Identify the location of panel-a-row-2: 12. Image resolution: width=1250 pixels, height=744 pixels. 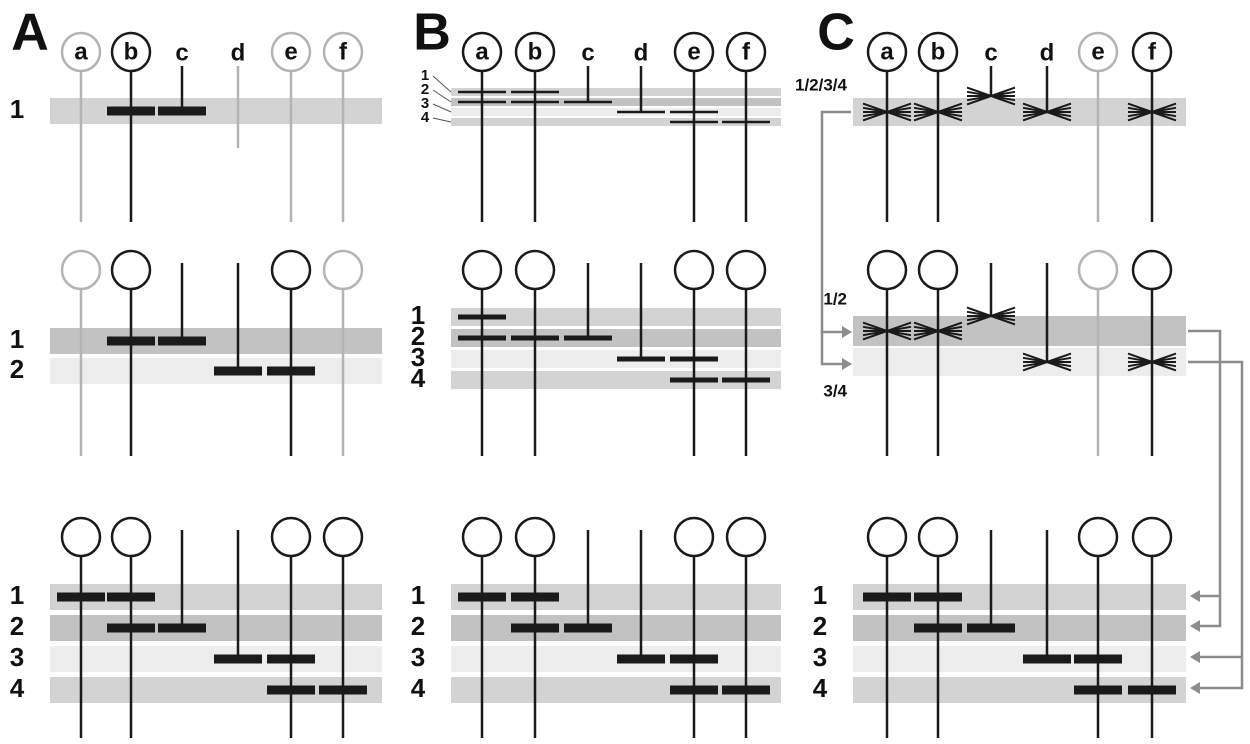
(196, 352).